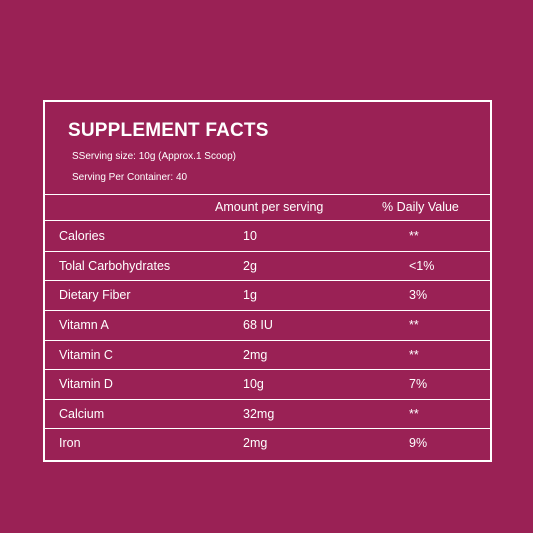  I want to click on header-divider, so click(267, 194).